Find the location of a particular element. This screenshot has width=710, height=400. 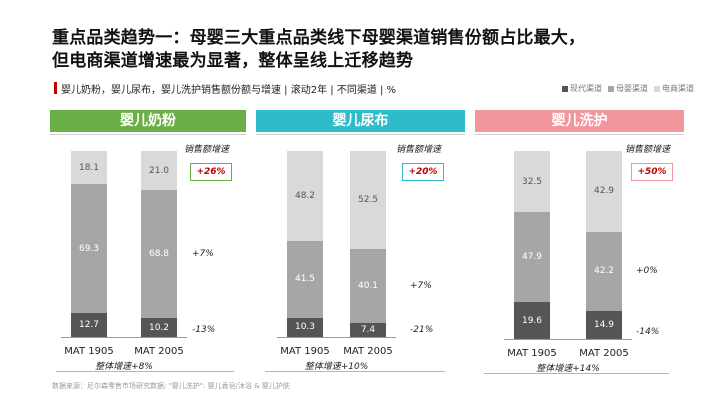

bar-segment-modern-channel: 10.2 is located at coordinates (159, 327).